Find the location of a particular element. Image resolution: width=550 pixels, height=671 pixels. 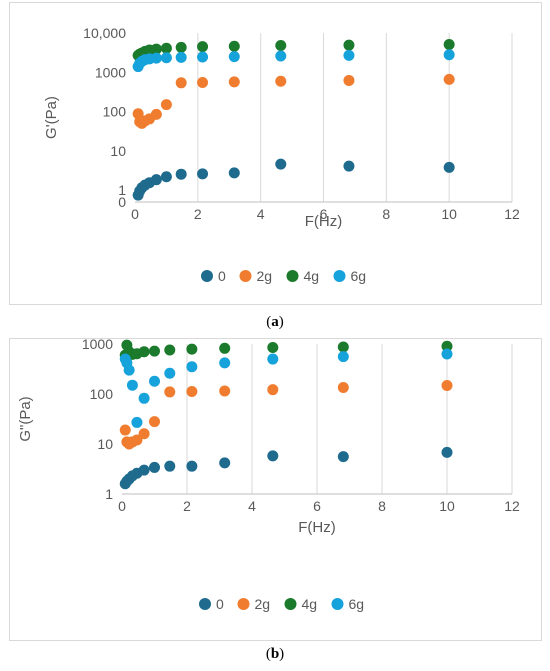

caption-a-letter: a is located at coordinates (275, 322).